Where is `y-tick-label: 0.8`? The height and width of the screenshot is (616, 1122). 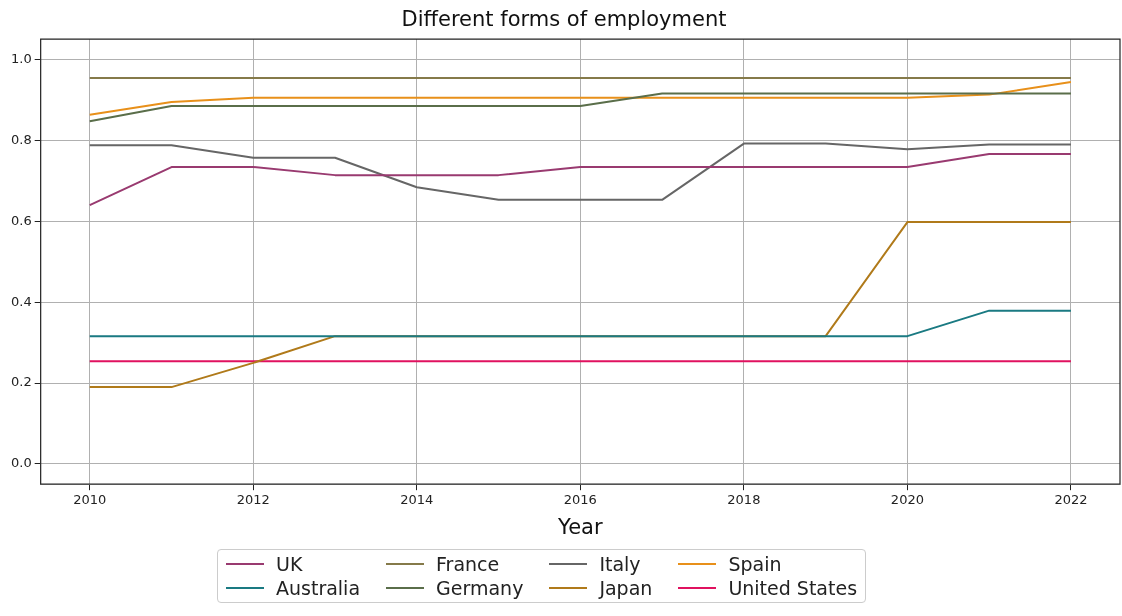 y-tick-label: 0.8 is located at coordinates (21, 139).